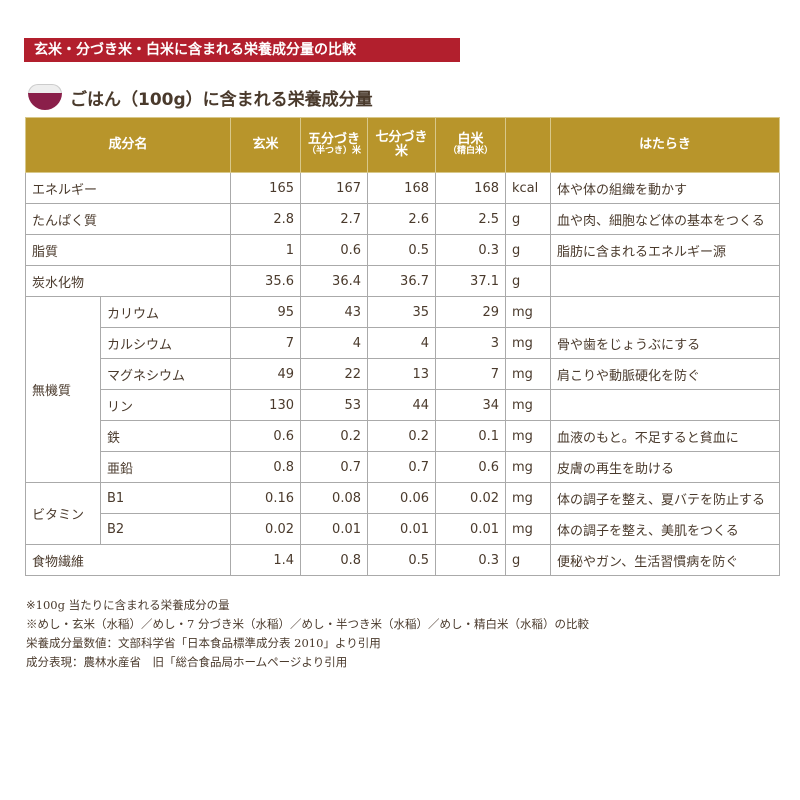 This screenshot has height=800, width=800. Describe the element at coordinates (665, 467) in the screenshot. I see `role-cell: 皮膚の再生を助ける` at that location.